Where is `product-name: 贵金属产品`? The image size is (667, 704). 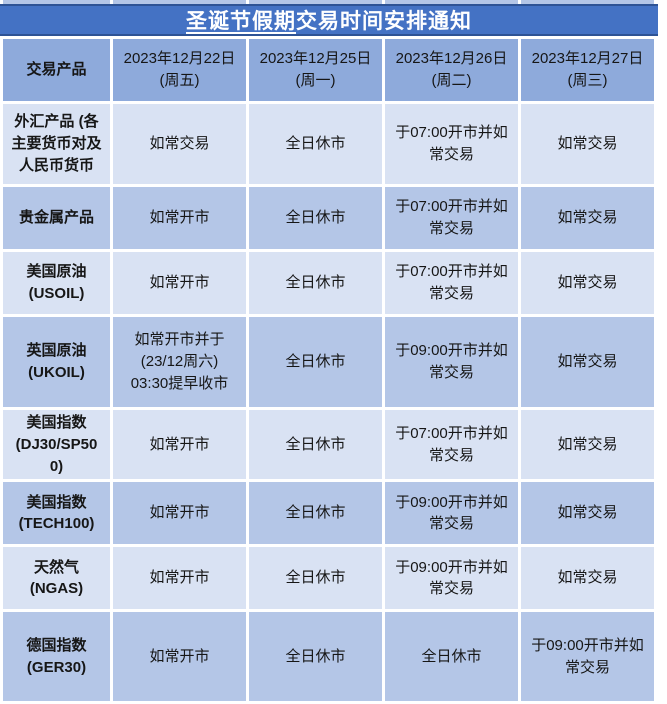 product-name: 贵金属产品 is located at coordinates (56, 218).